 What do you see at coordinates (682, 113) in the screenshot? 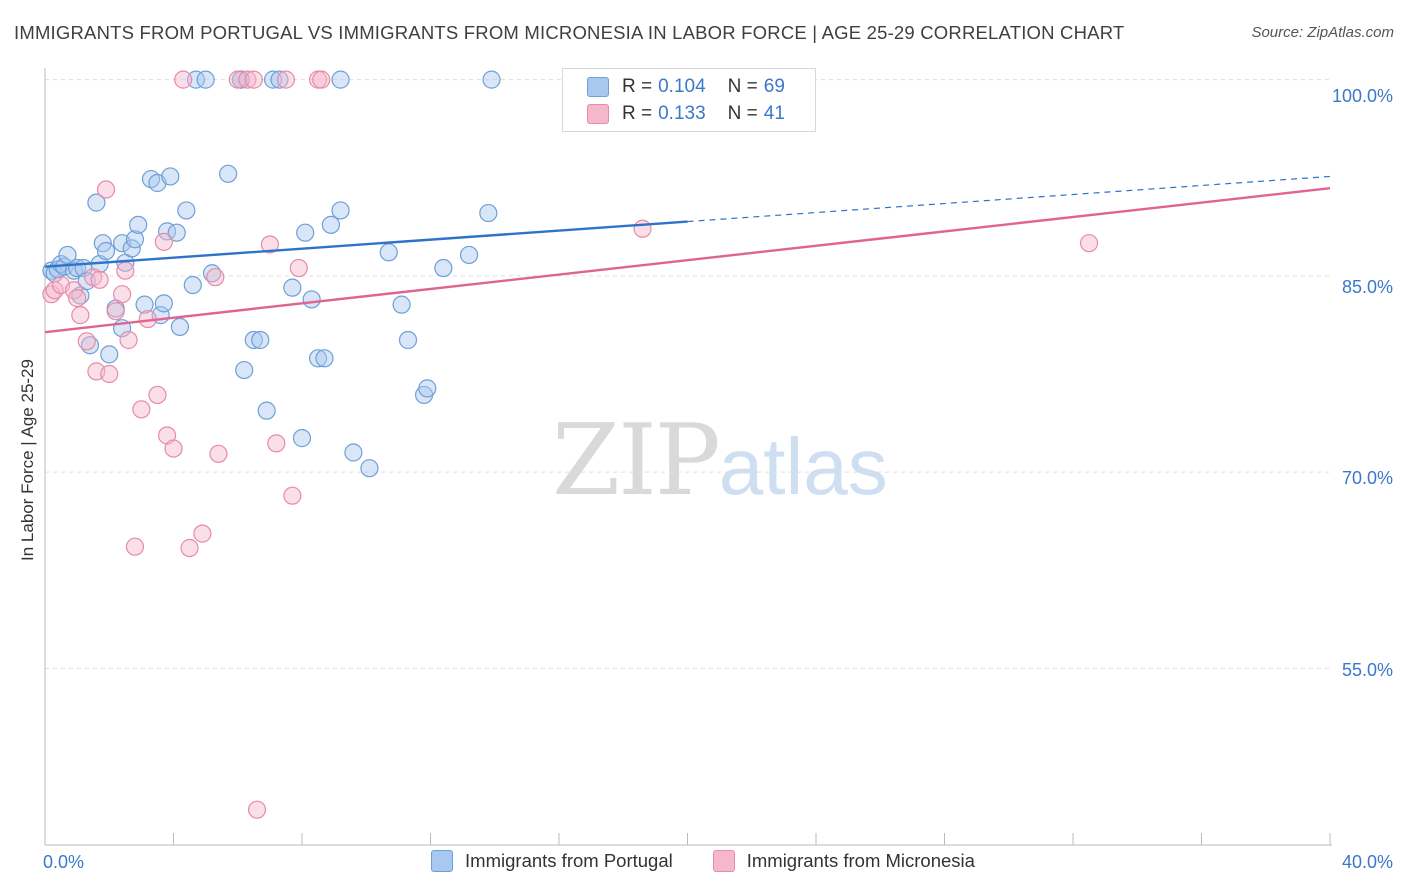
I see `legend-r-value-micronesia: 0.133` at bounding box center [682, 113].